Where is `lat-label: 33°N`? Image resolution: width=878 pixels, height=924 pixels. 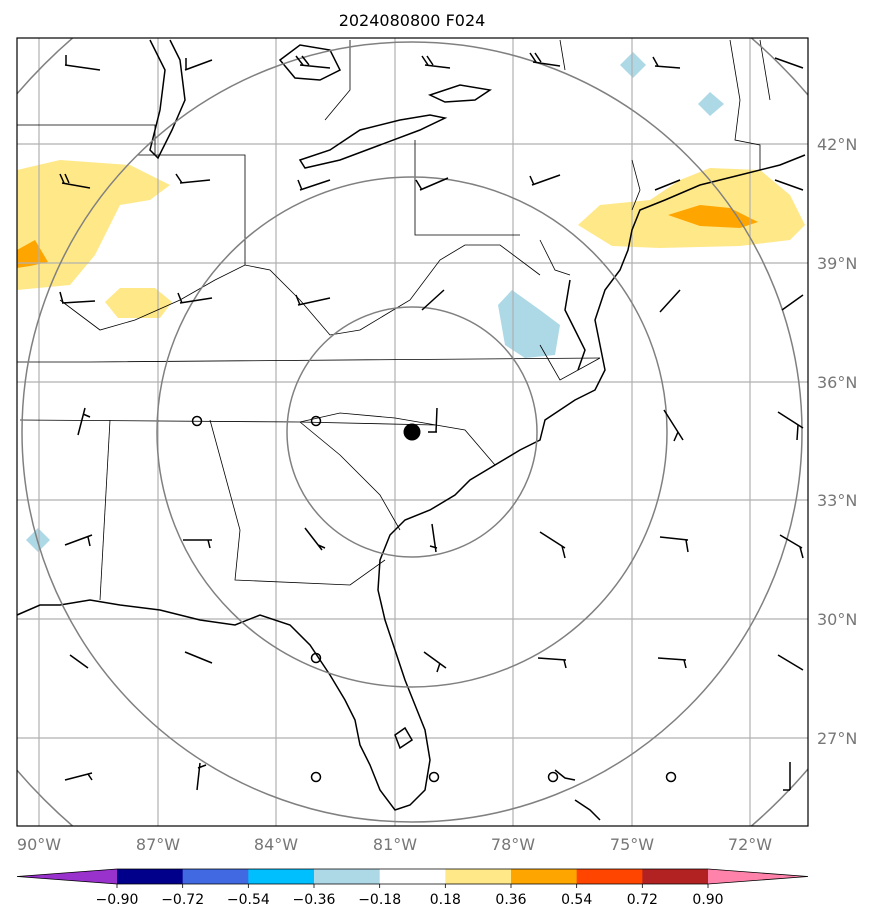 lat-label: 33°N is located at coordinates (837, 500).